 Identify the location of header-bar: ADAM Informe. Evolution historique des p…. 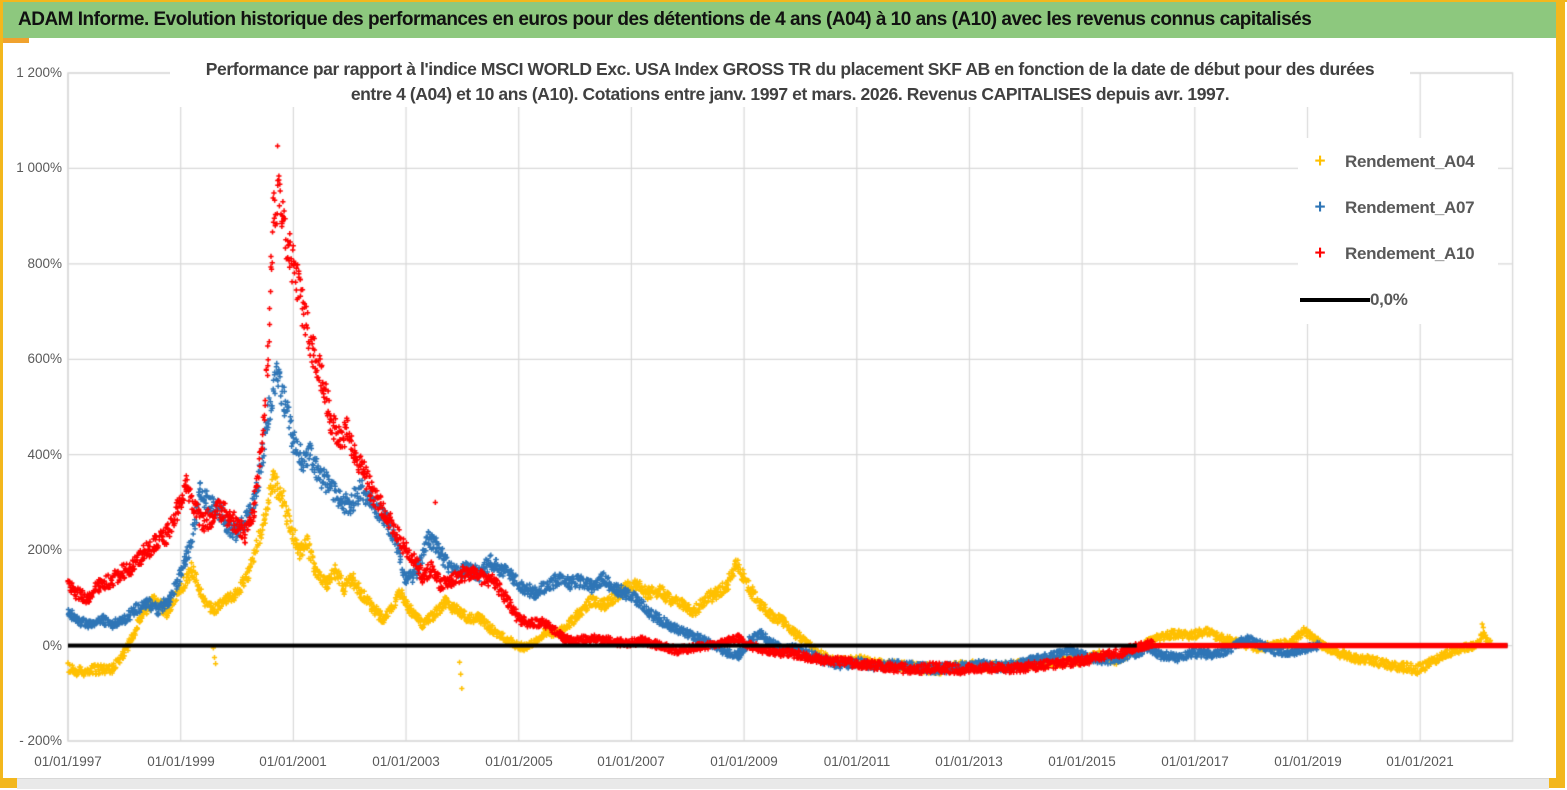
(779, 20).